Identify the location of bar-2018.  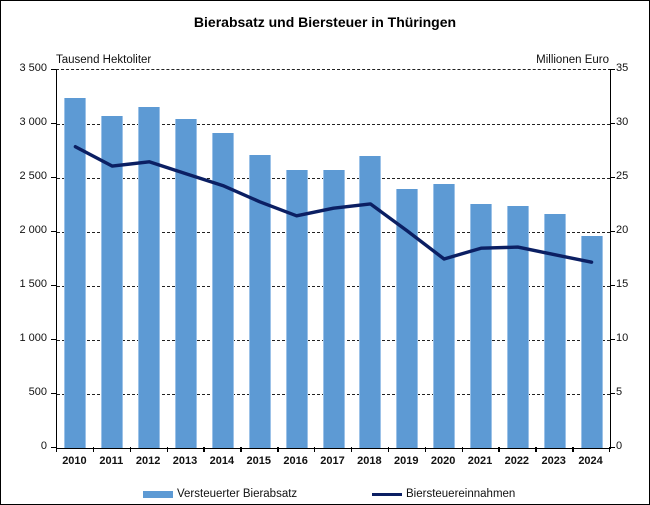
(370, 301).